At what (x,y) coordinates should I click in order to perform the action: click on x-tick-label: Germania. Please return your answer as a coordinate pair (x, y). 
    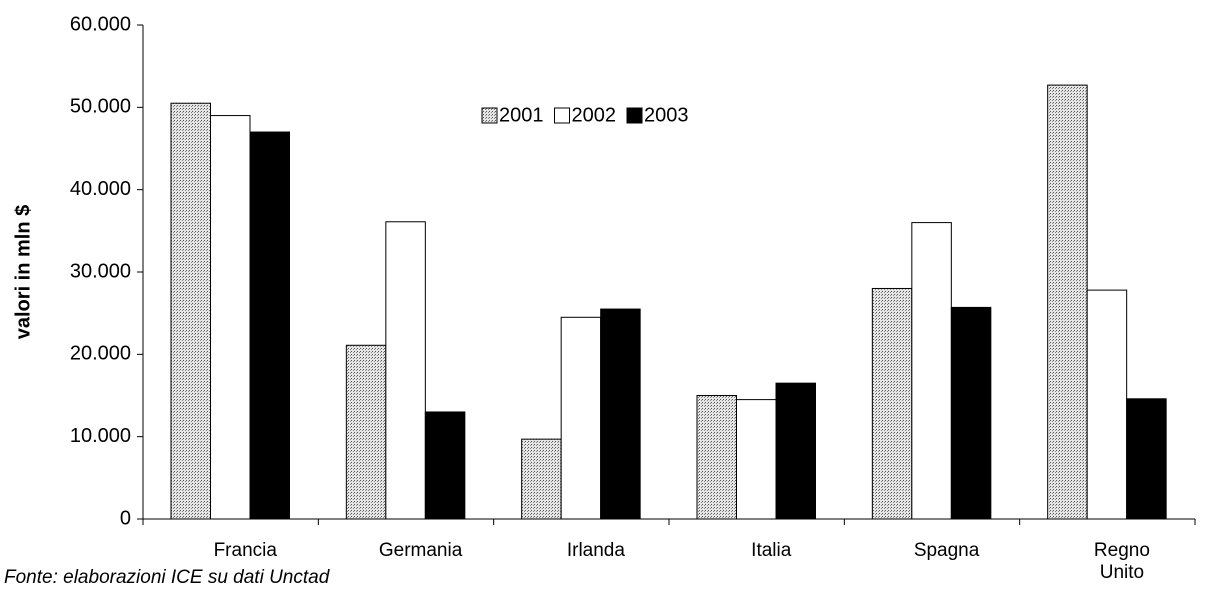
    Looking at the image, I should click on (420, 550).